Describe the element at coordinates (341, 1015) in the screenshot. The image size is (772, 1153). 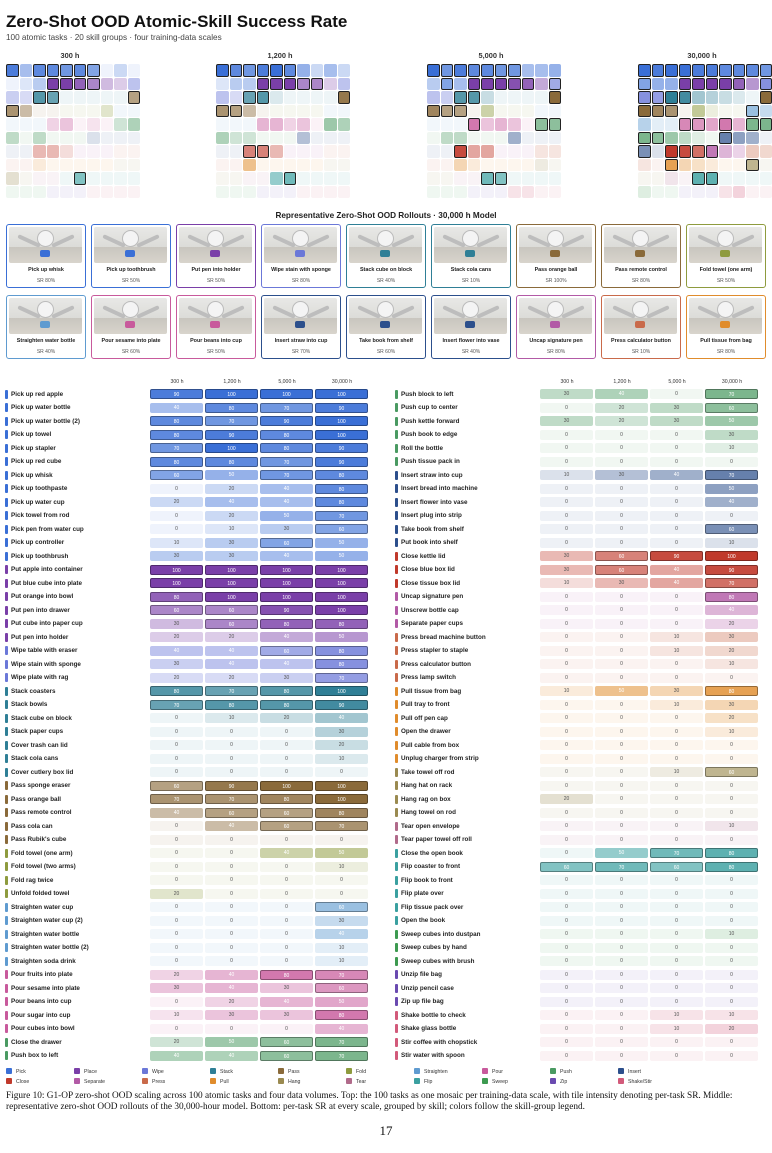
I see `sr-cell: 80` at that location.